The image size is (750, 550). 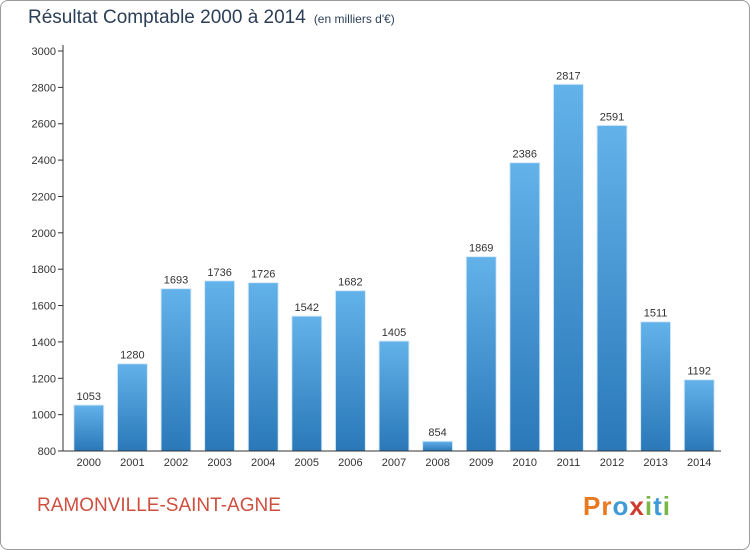 I want to click on chart-subtitle: (en milliers d'€), so click(x=354, y=19).